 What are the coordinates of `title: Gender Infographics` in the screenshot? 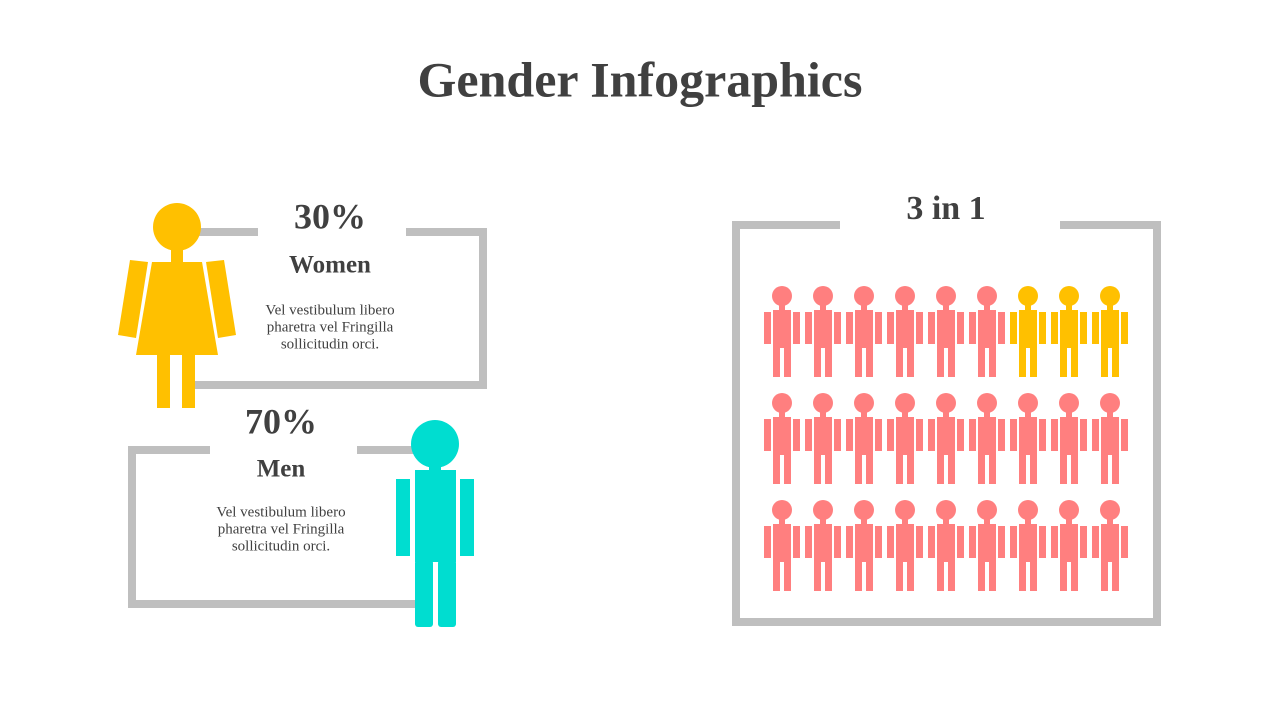 It's located at (640, 79).